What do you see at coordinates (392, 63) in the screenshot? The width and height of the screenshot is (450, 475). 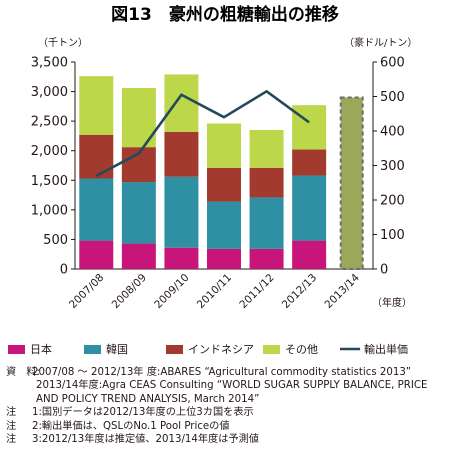 I see `right-tick-label: 600` at bounding box center [392, 63].